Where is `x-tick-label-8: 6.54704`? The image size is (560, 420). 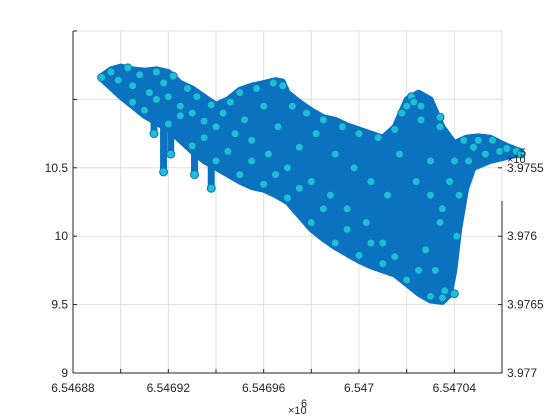
x-tick-label-8: 6.54704 is located at coordinates (455, 388).